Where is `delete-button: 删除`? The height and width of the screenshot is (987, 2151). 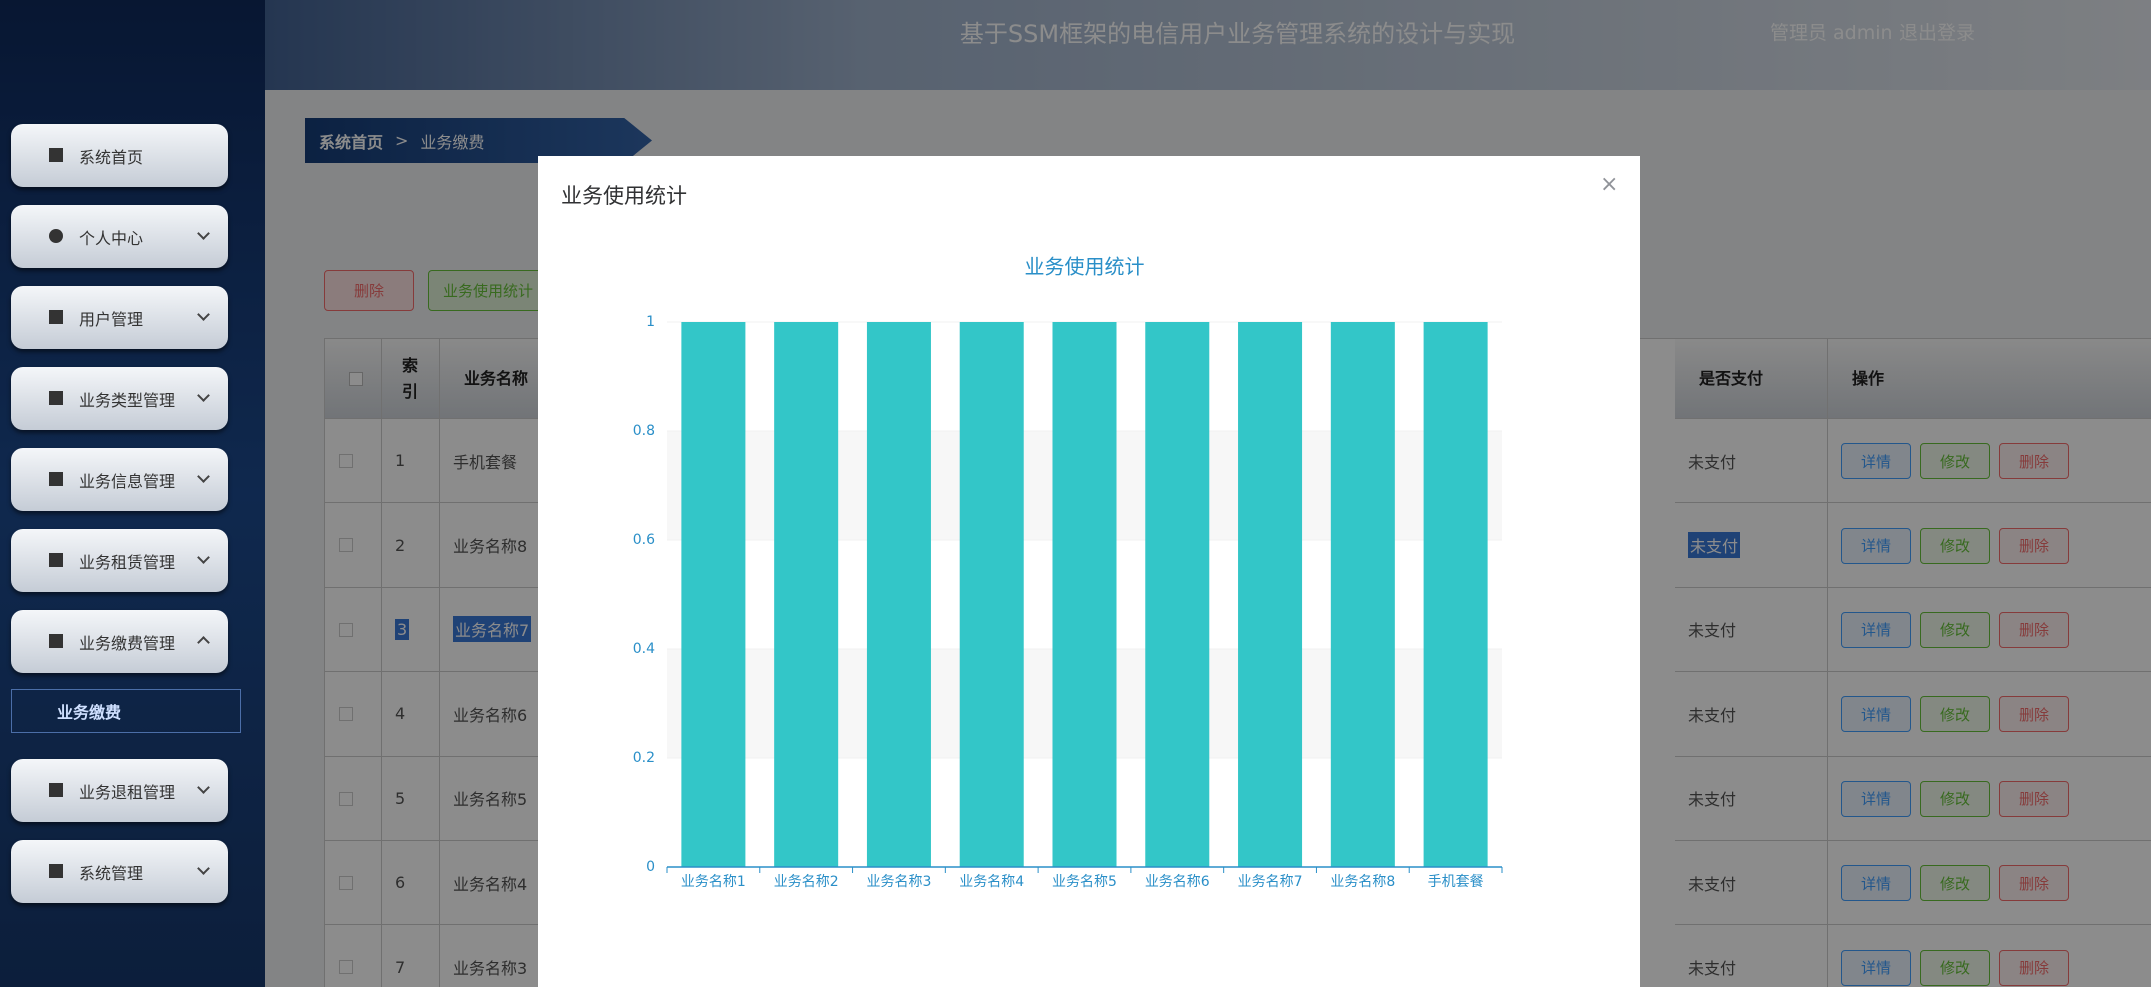 delete-button: 删除 is located at coordinates (369, 290).